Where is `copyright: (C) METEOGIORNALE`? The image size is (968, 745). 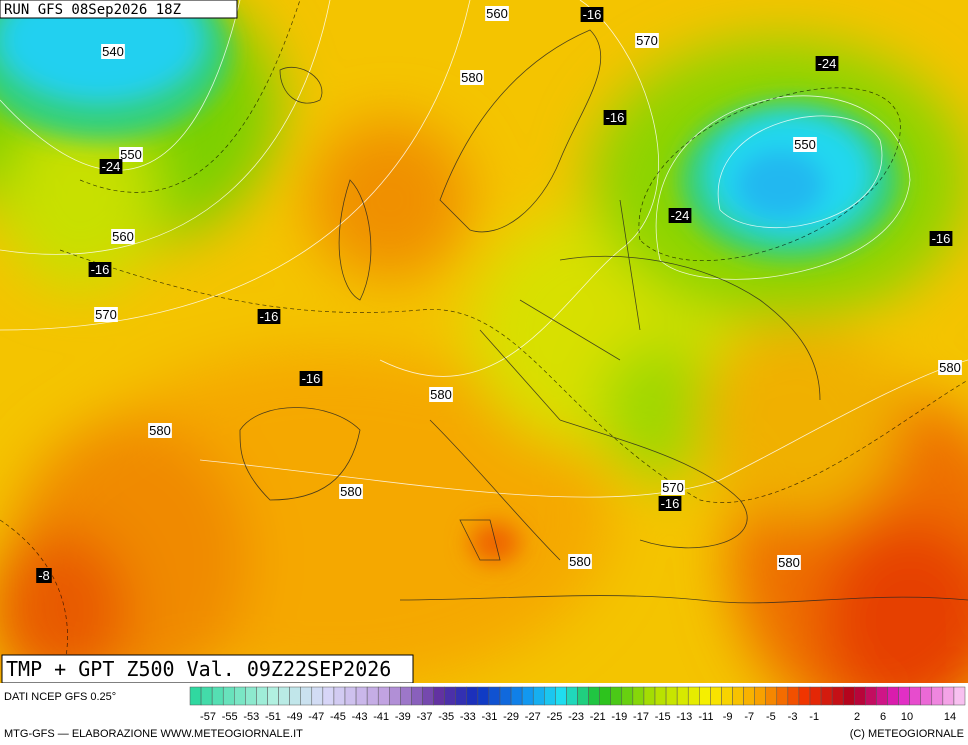 copyright: (C) METEOGIORNALE is located at coordinates (907, 734).